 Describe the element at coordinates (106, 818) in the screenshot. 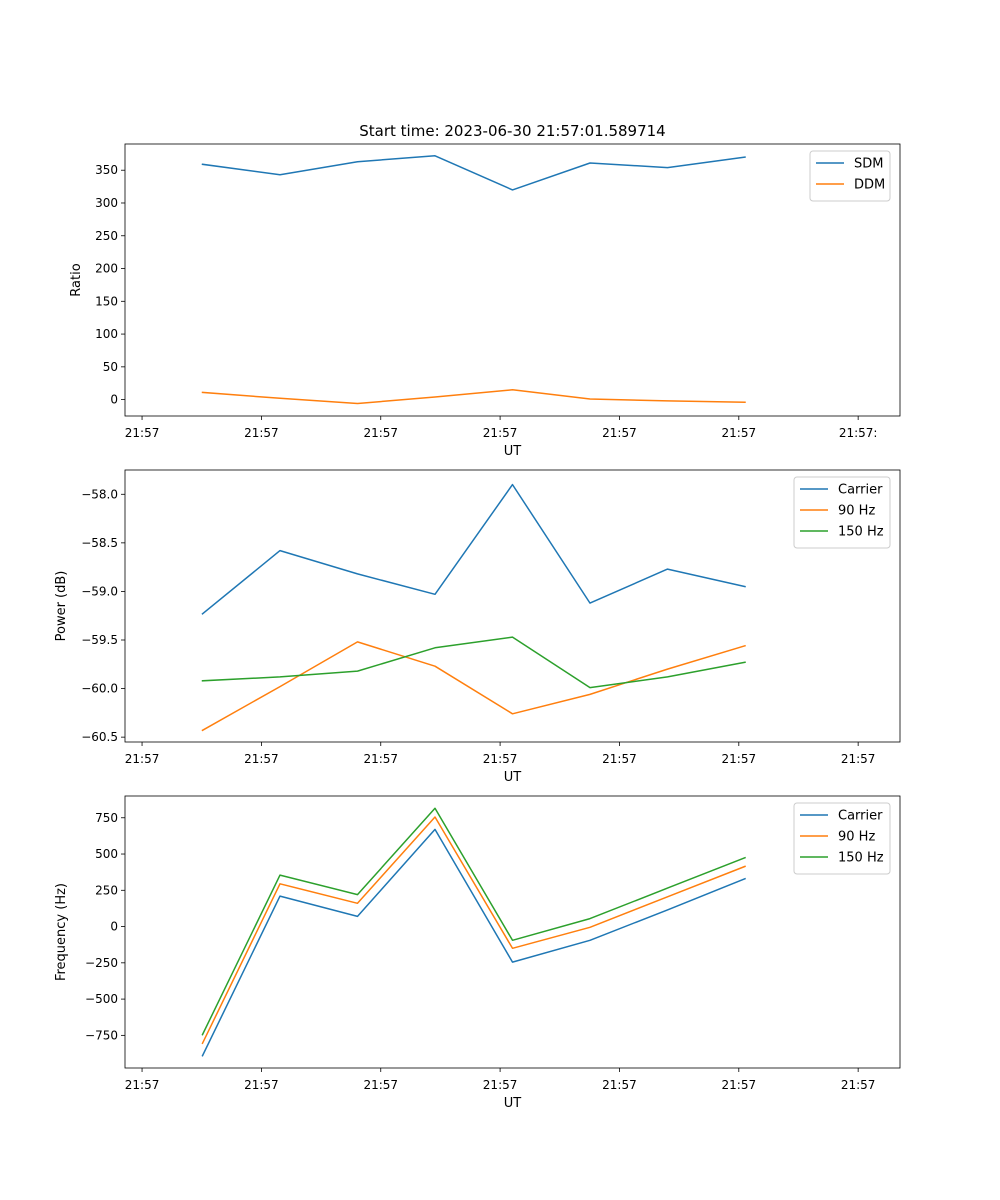

I see `y-tick-label: 750` at that location.